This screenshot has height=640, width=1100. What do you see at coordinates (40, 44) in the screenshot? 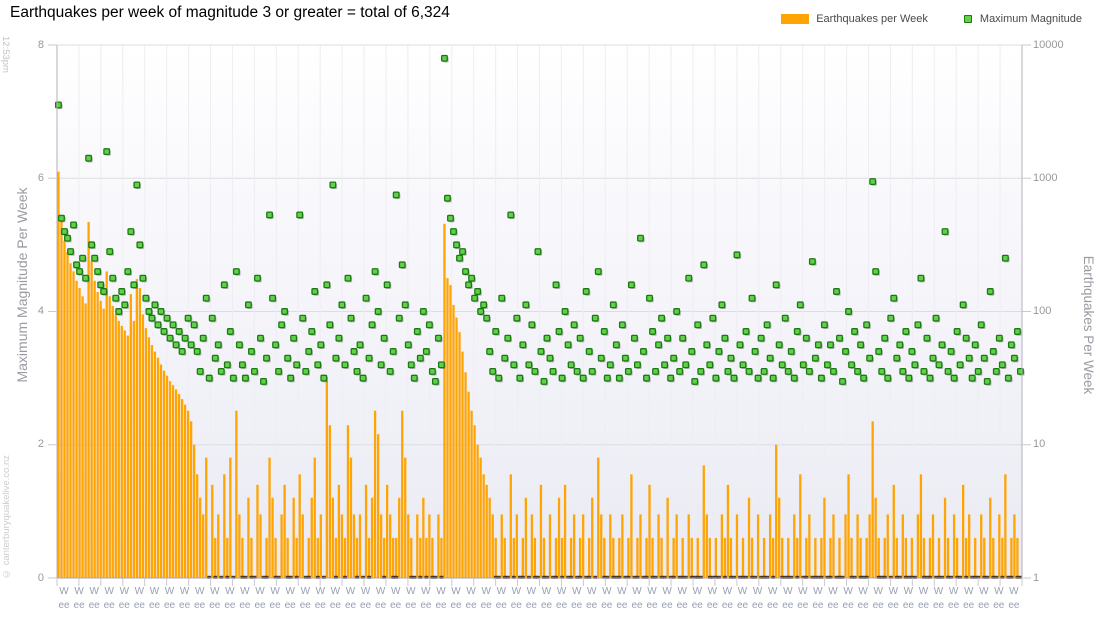
I see `left-axis-tick-label: 8` at bounding box center [40, 44].